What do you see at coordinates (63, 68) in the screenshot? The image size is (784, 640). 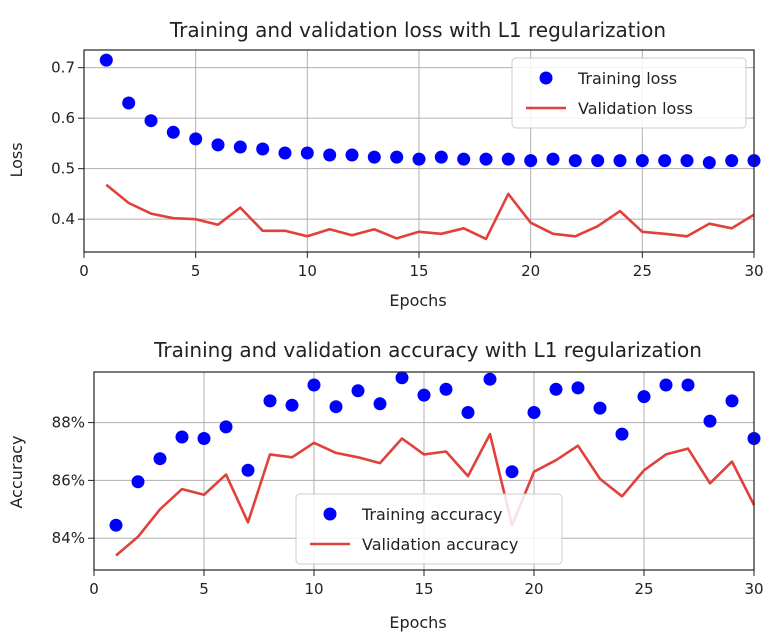 I see `loss-y-tick-label: 0.7` at bounding box center [63, 68].